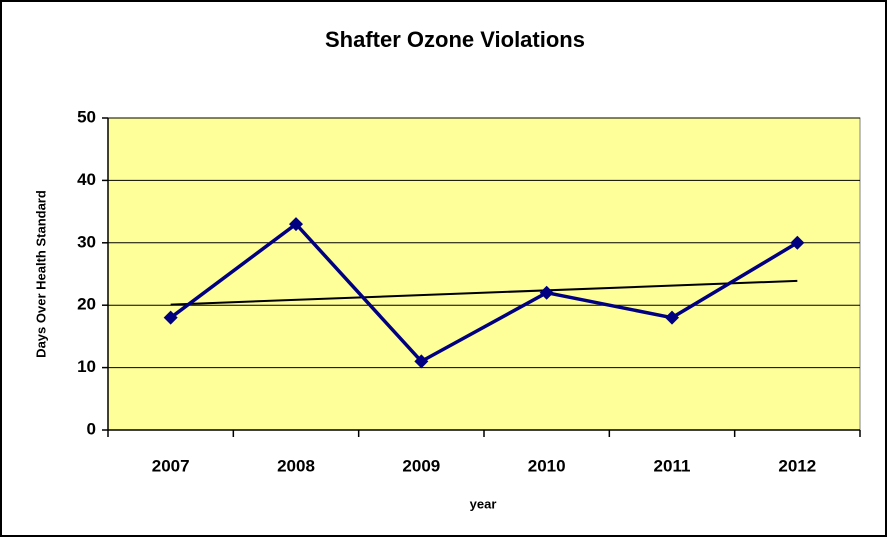 Image resolution: width=889 pixels, height=539 pixels. Describe the element at coordinates (86, 116) in the screenshot. I see `y-tick-label: 50` at that location.